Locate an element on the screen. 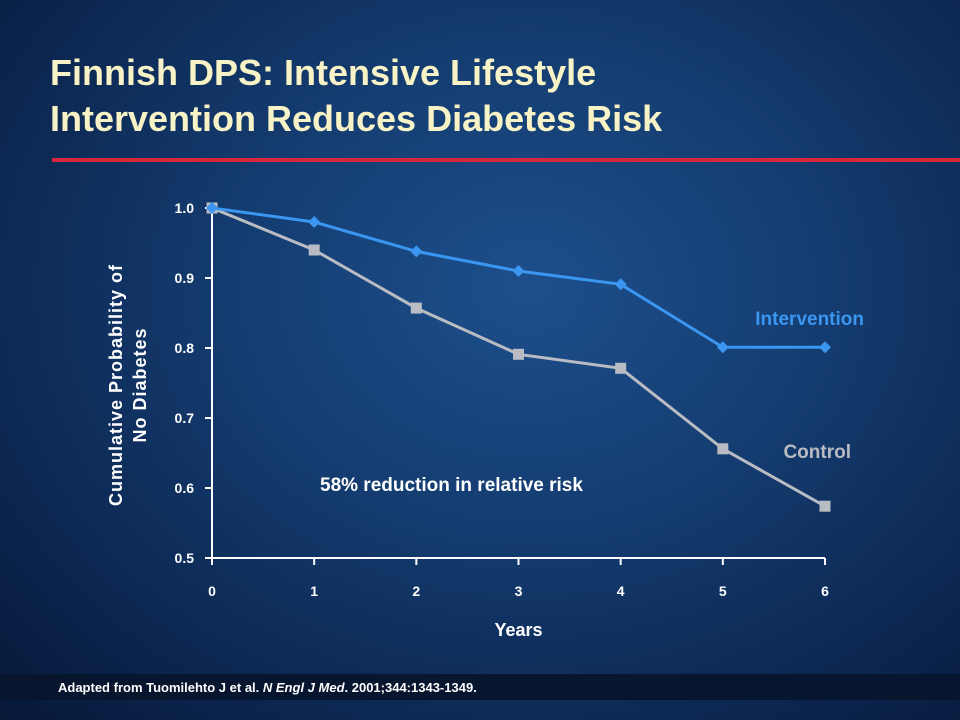 The image size is (960, 720). y-tick-label: 0.6 is located at coordinates (185, 488).